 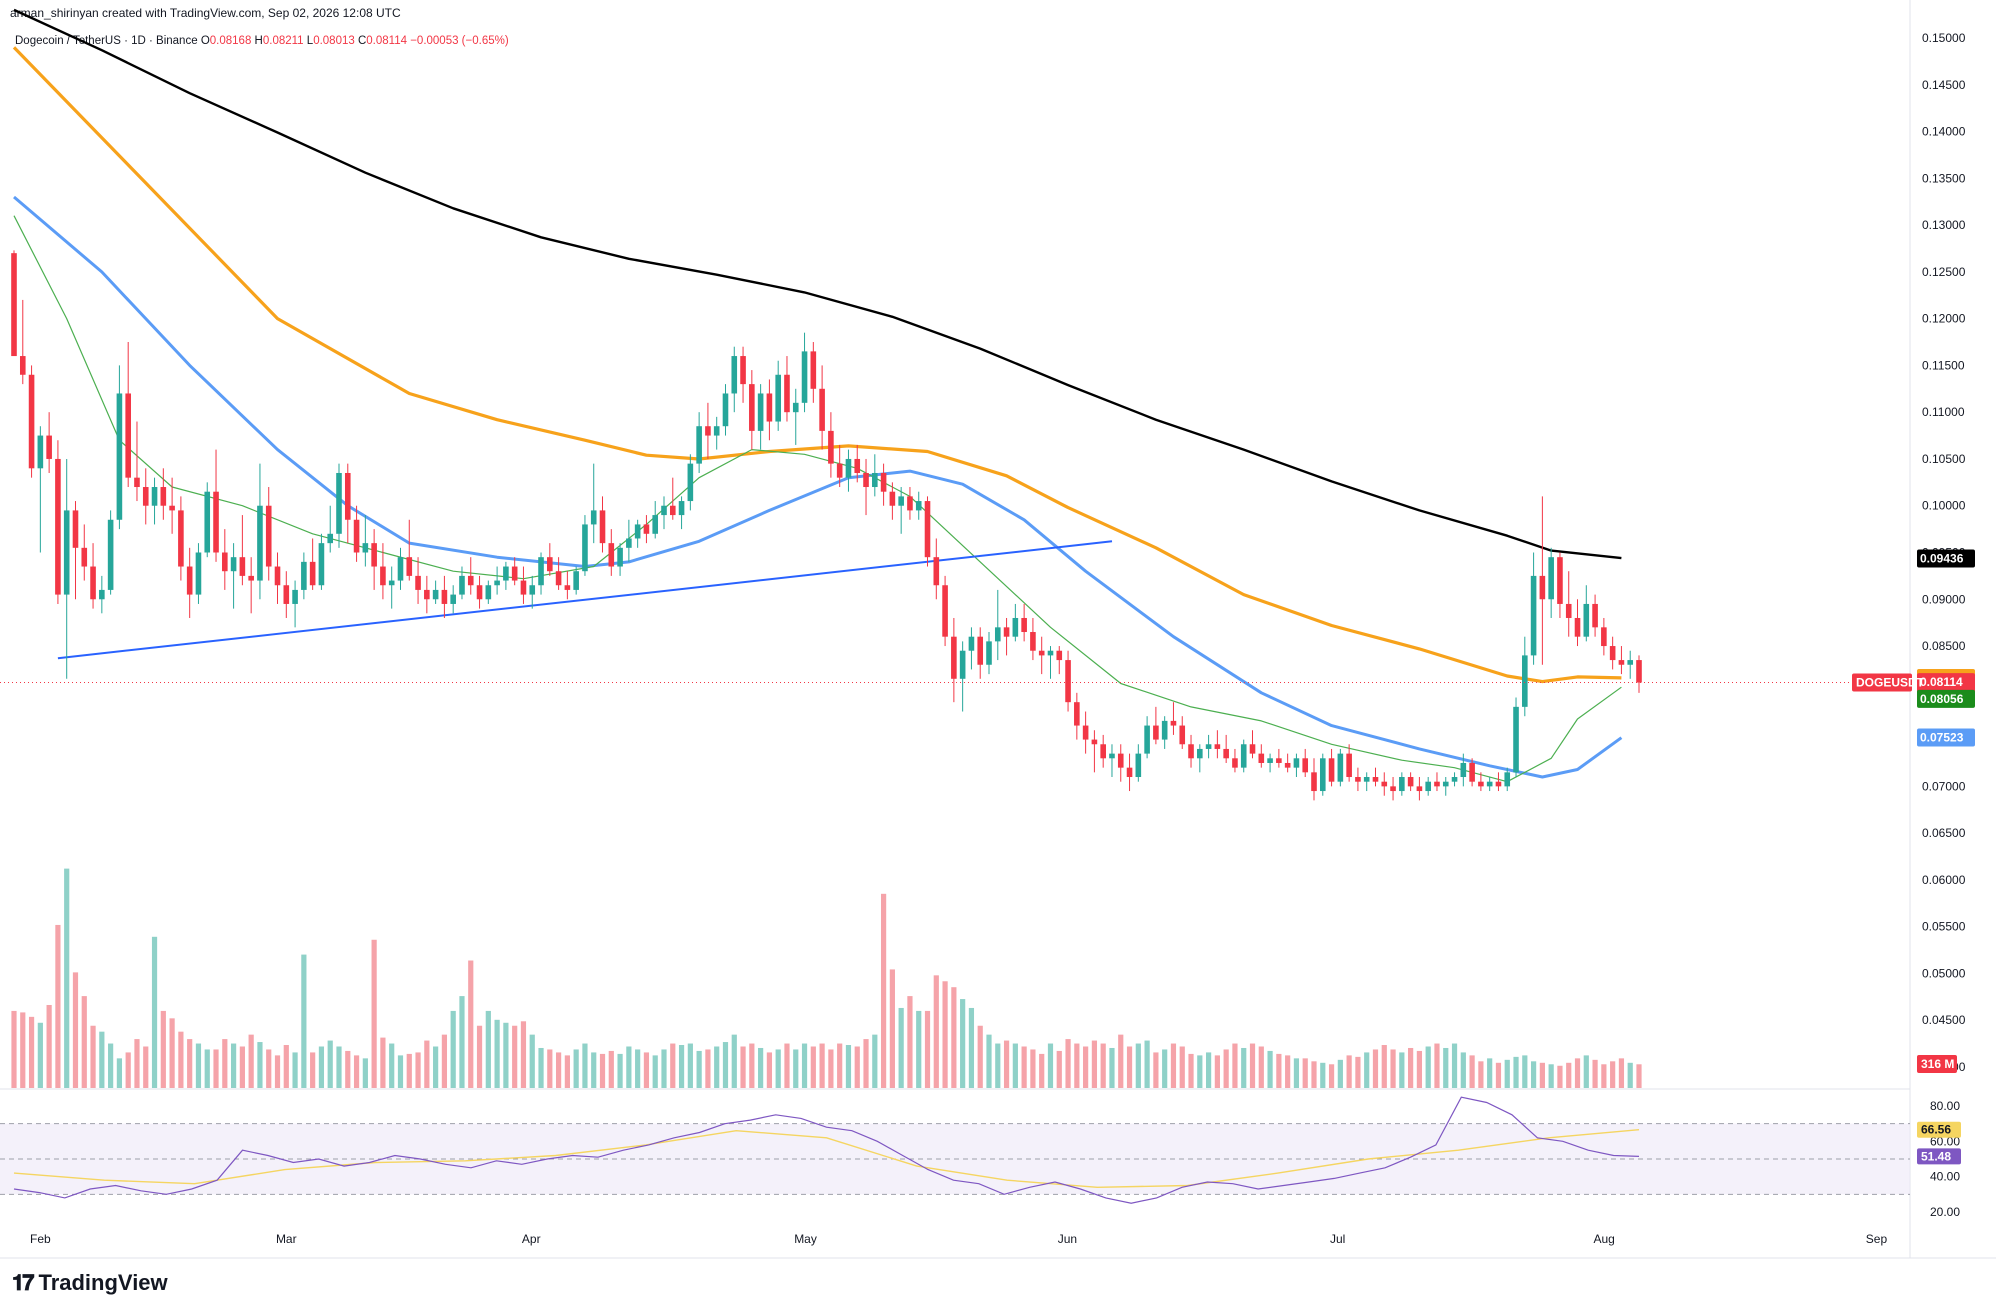 What do you see at coordinates (1945, 1177) in the screenshot?
I see `rsi-axis-label: 40.00` at bounding box center [1945, 1177].